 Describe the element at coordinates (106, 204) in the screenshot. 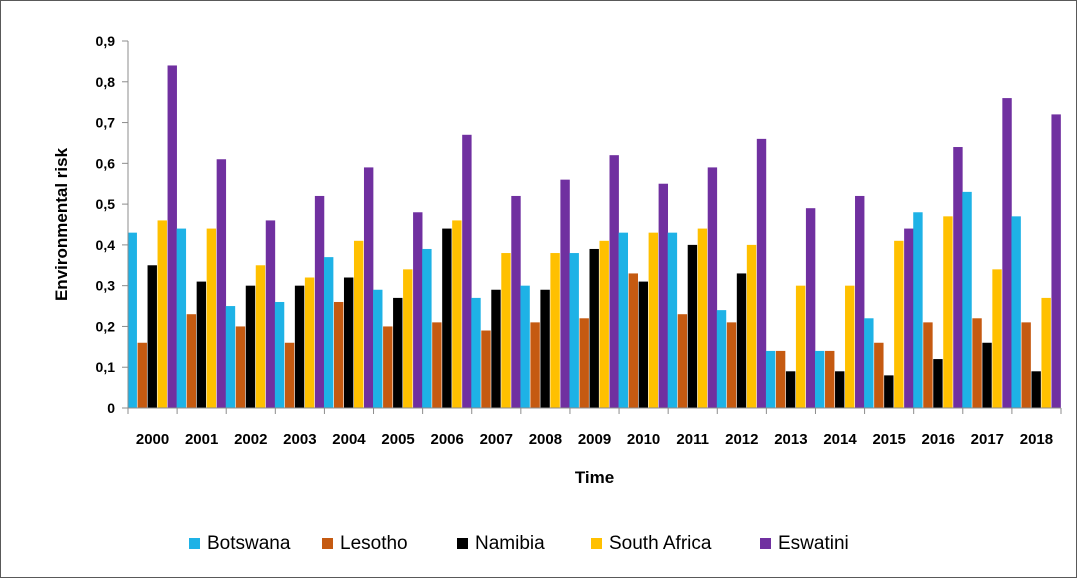

I see `y-tick-label: 0,5` at that location.